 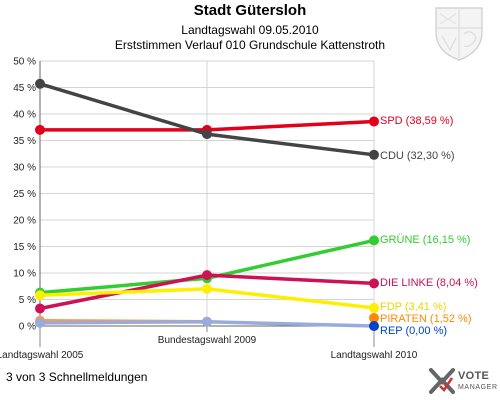 What do you see at coordinates (442, 381) in the screenshot?
I see `vote-manager-logo-icon` at bounding box center [442, 381].